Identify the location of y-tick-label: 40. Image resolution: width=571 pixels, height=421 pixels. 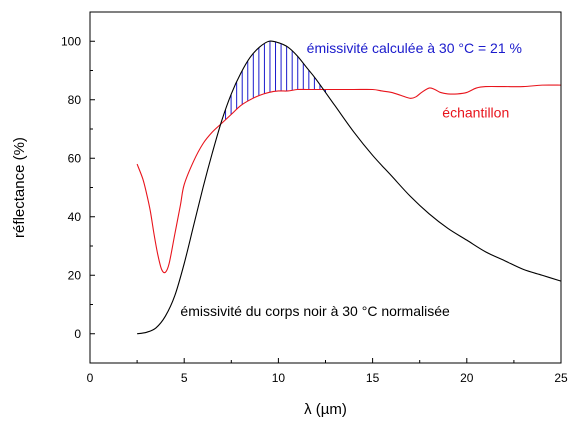
(75, 217).